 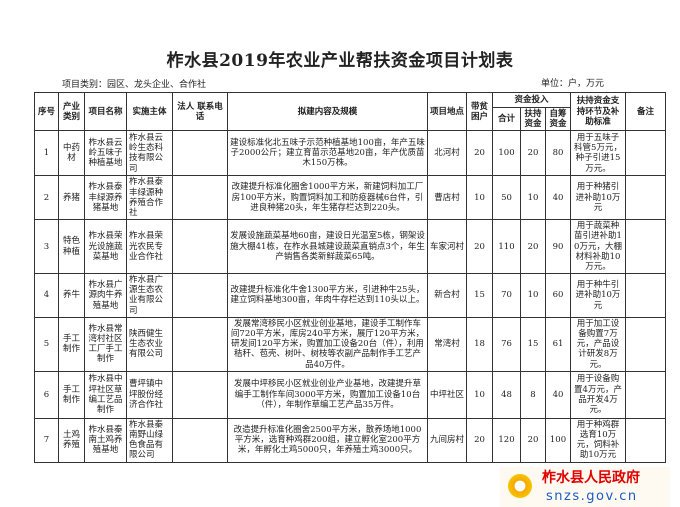 I want to click on header-location: 项目地点, so click(x=447, y=111).